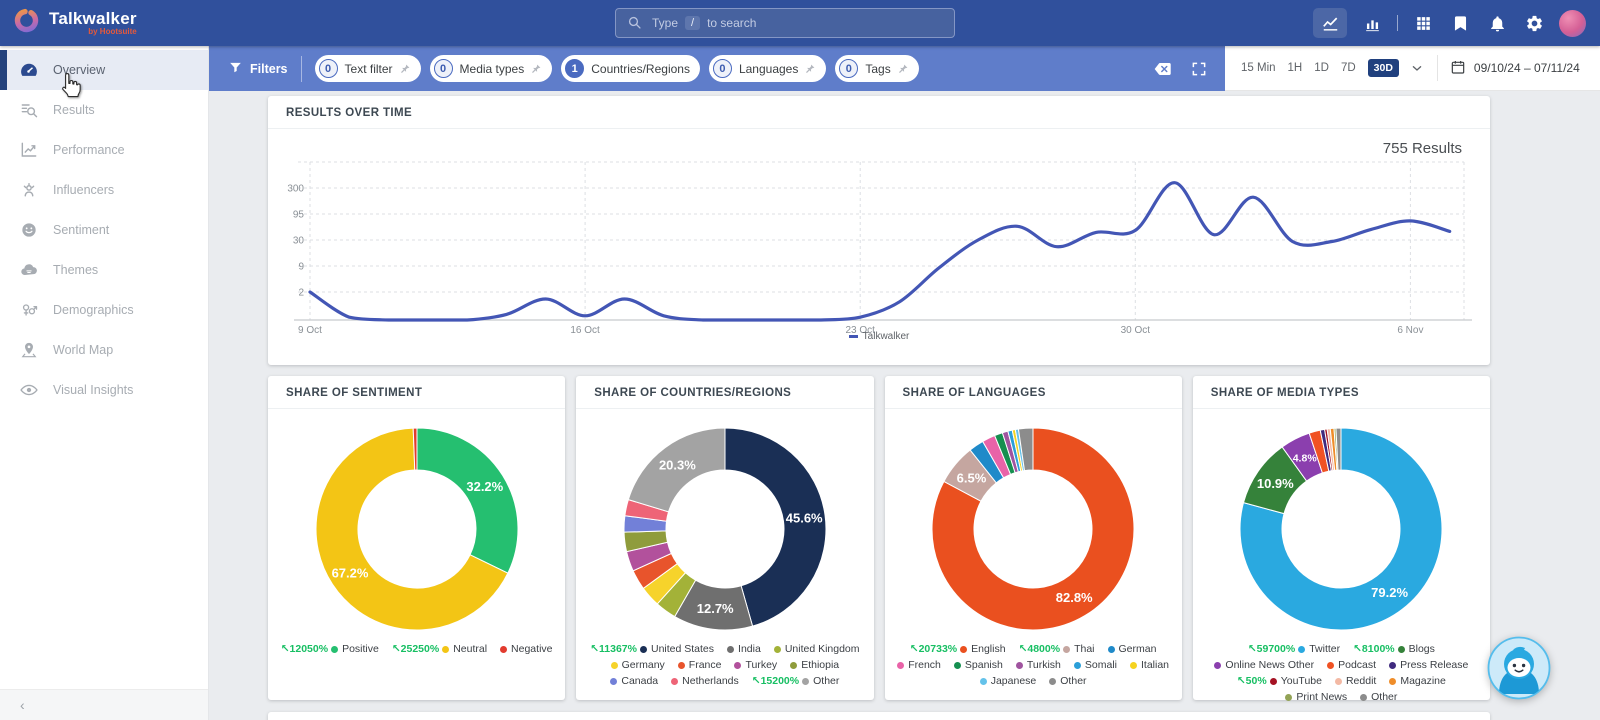  What do you see at coordinates (1515, 68) in the screenshot?
I see `date-range-picker: 09/10/24 – 07/11/24` at bounding box center [1515, 68].